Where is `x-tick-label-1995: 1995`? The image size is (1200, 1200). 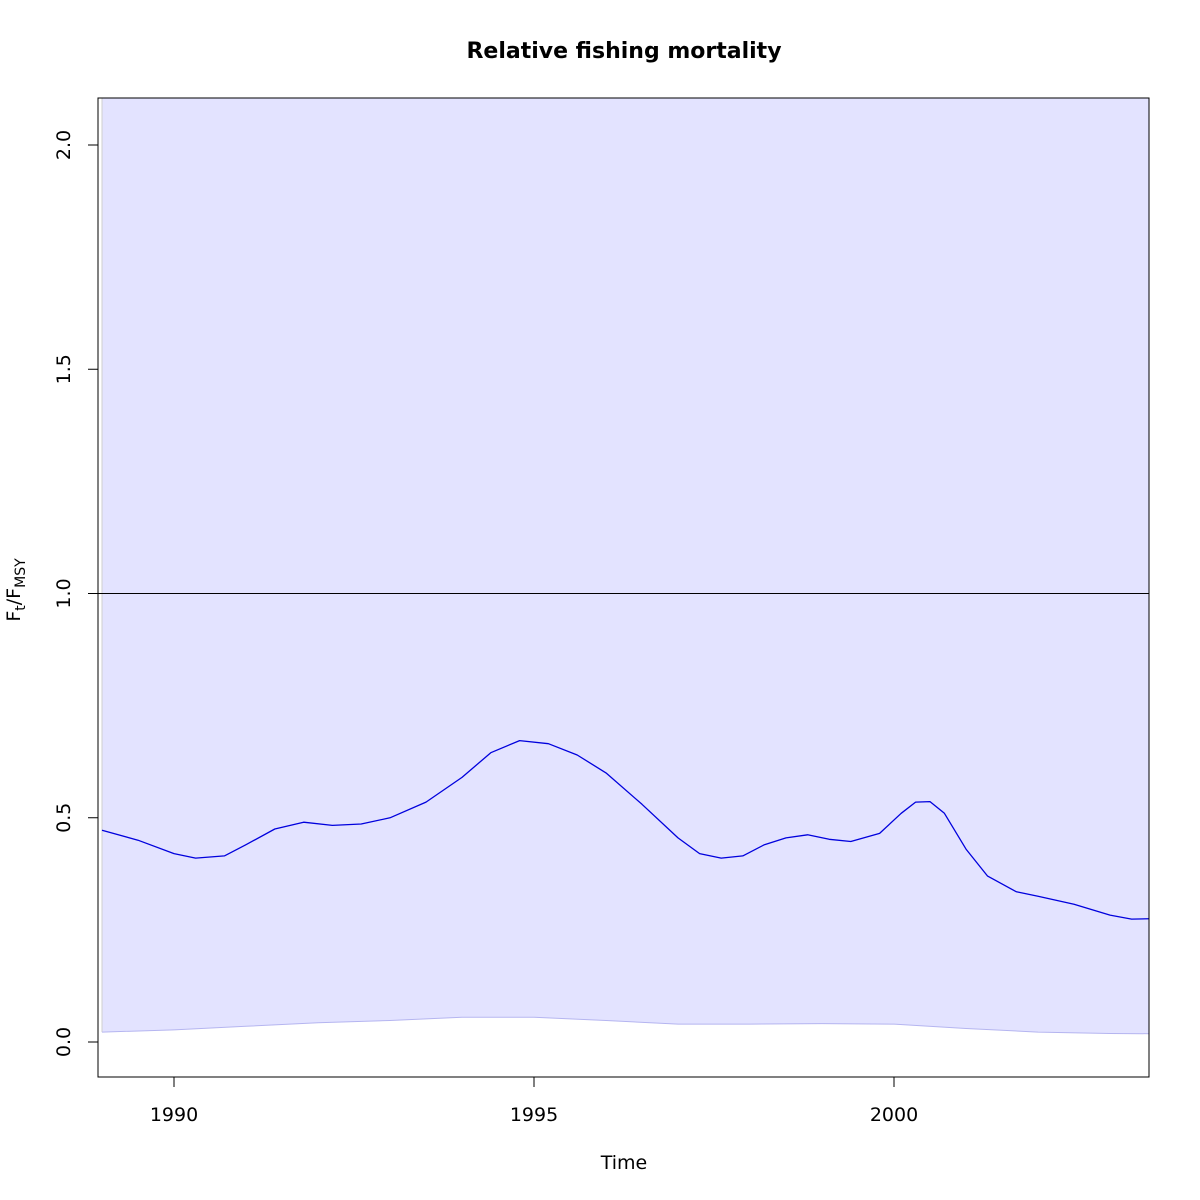
x-tick-label-1995: 1995 is located at coordinates (534, 1115).